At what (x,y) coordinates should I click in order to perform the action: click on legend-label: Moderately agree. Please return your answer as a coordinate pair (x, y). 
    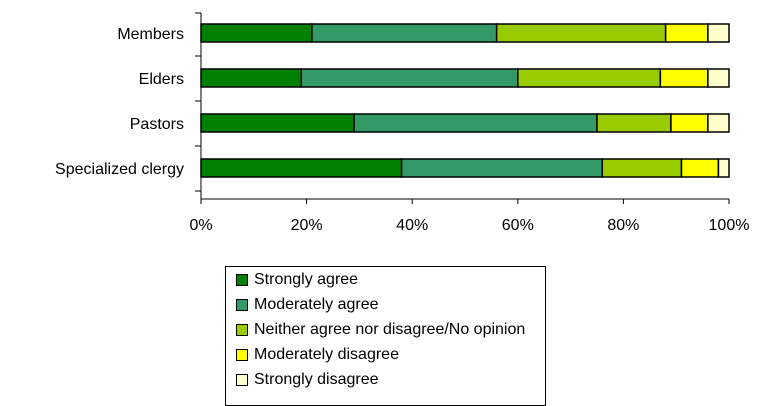
    Looking at the image, I should click on (316, 305).